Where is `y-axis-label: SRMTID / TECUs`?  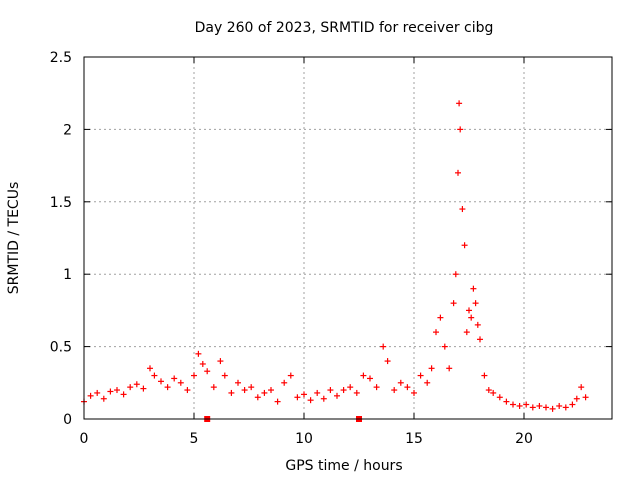
y-axis-label: SRMTID / TECUs is located at coordinates (14, 238).